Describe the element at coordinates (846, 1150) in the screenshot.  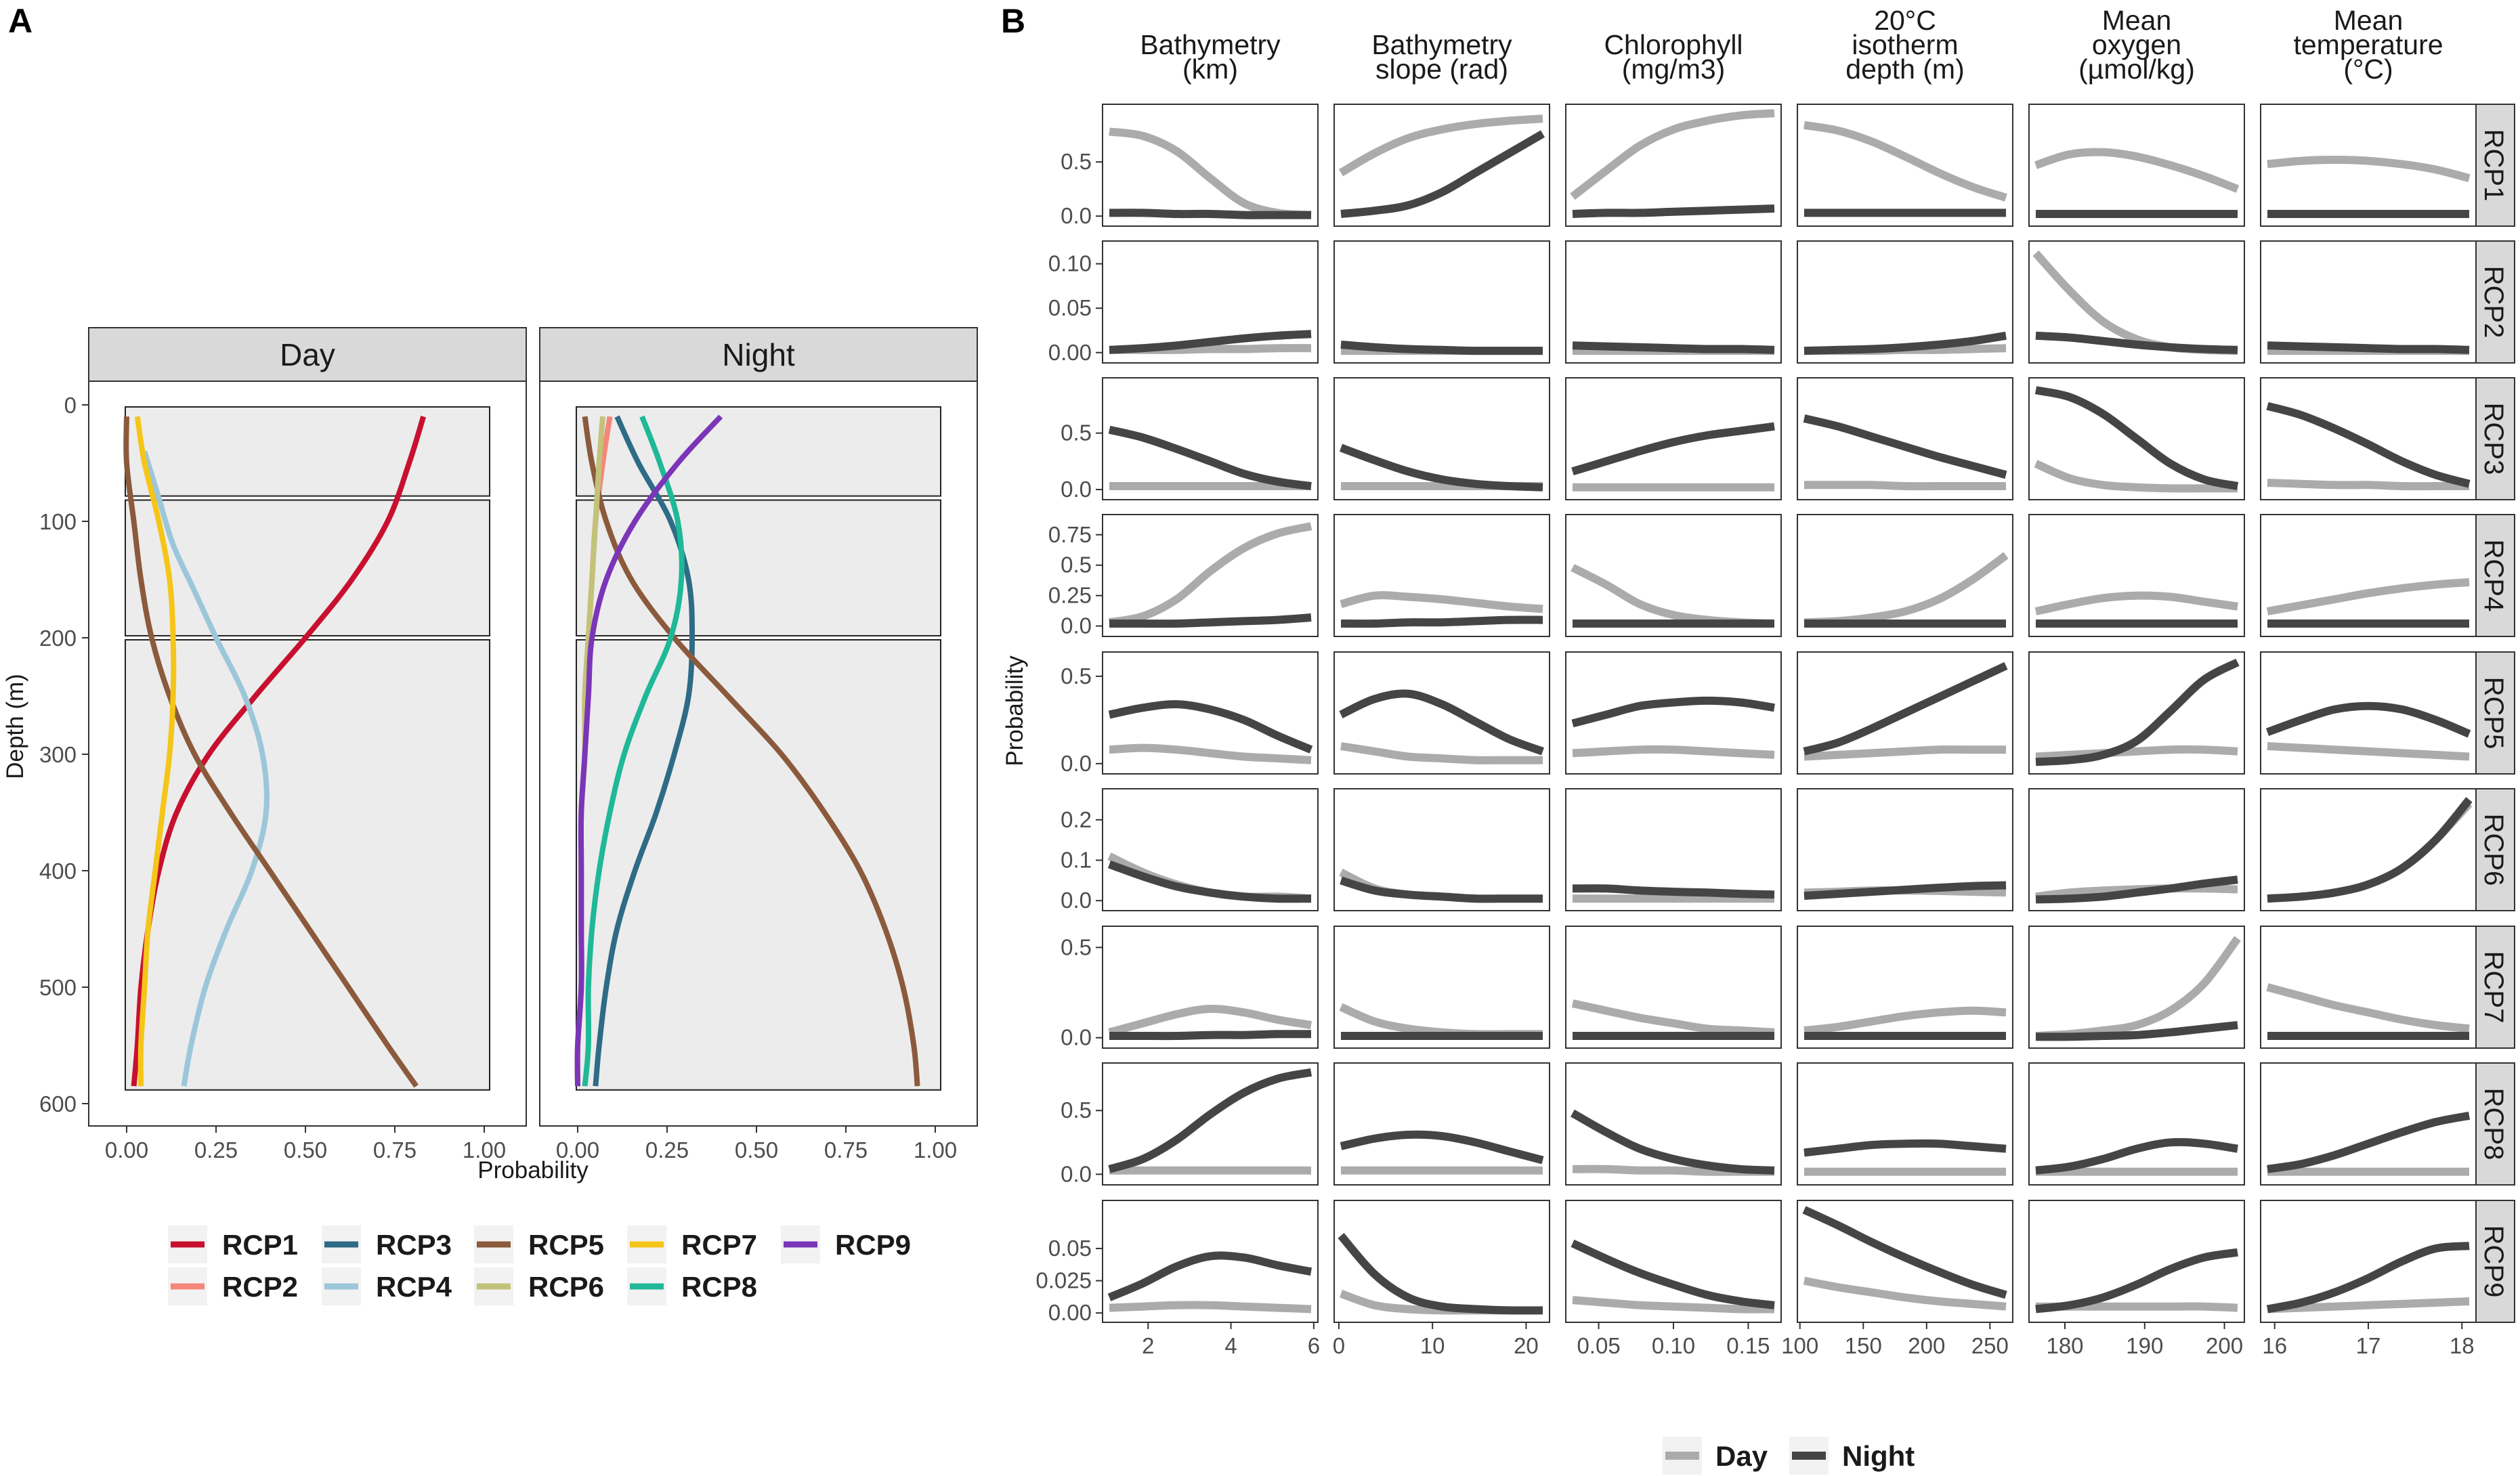
I see `x-tick-label: 0.75` at that location.